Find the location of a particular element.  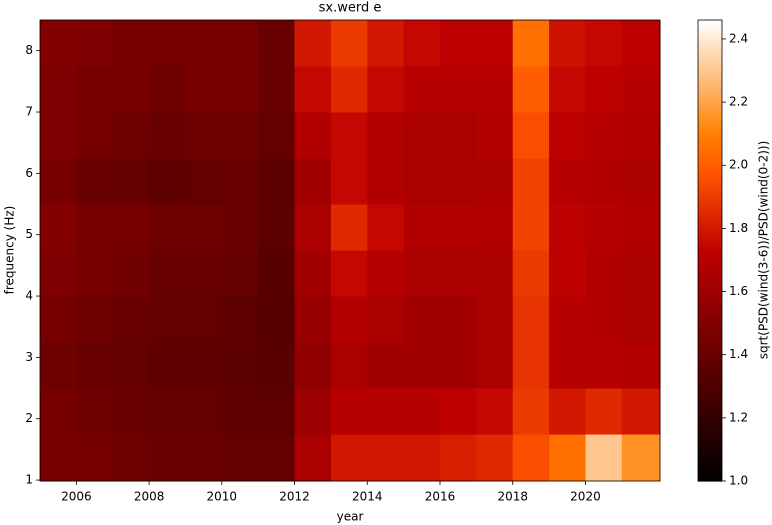

x-tick-label: 2016 is located at coordinates (440, 497).